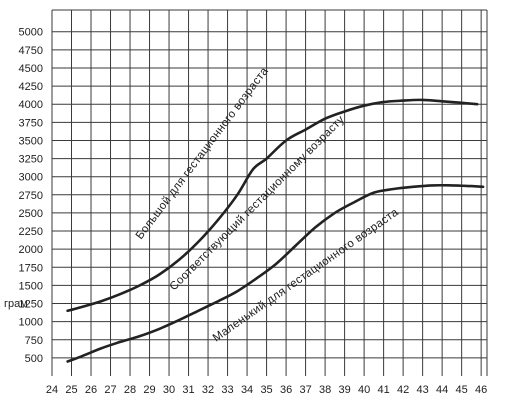  I want to click on y-tick-label: 500, so click(34, 359).